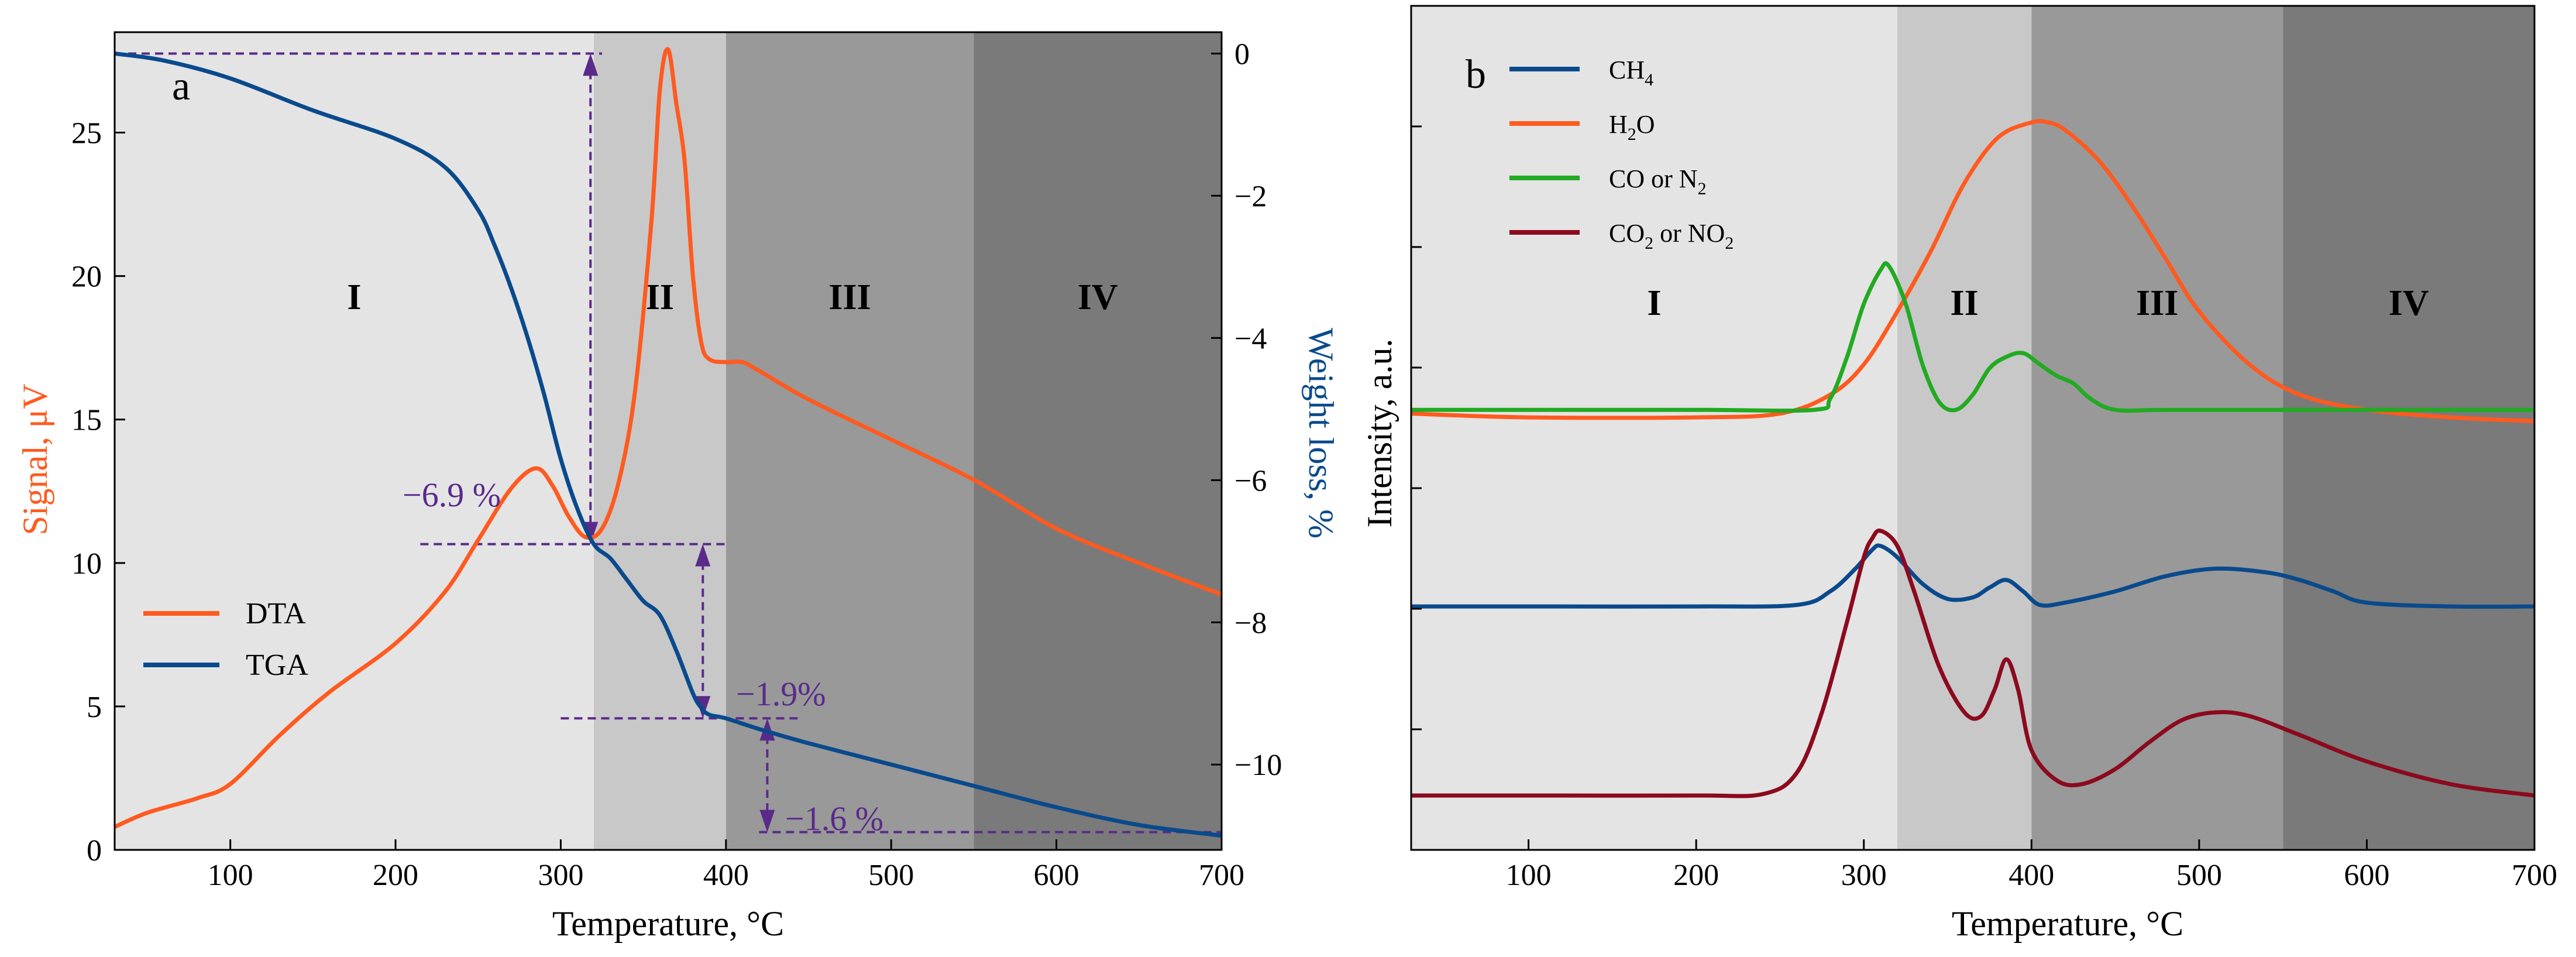 The height and width of the screenshot is (957, 2576). I want to click on x-tick-label-b: 300, so click(1864, 875).